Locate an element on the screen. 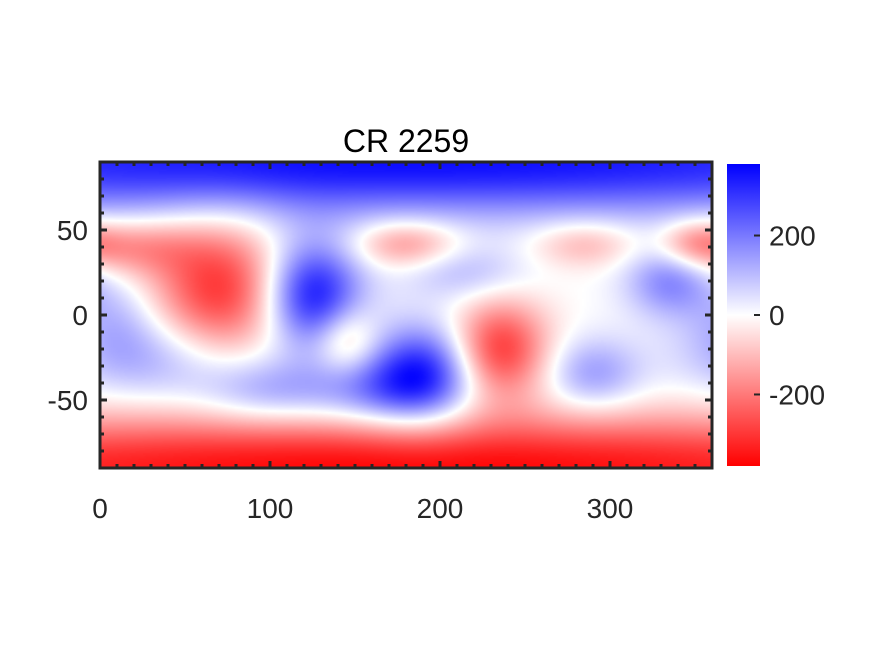  colorbar: 200 0 -200 is located at coordinates (776, 315).